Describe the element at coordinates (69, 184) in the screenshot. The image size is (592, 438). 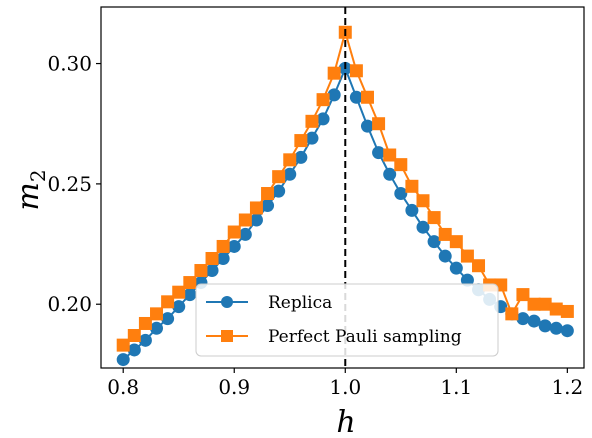
I see `y-tick-label: 0.25` at that location.